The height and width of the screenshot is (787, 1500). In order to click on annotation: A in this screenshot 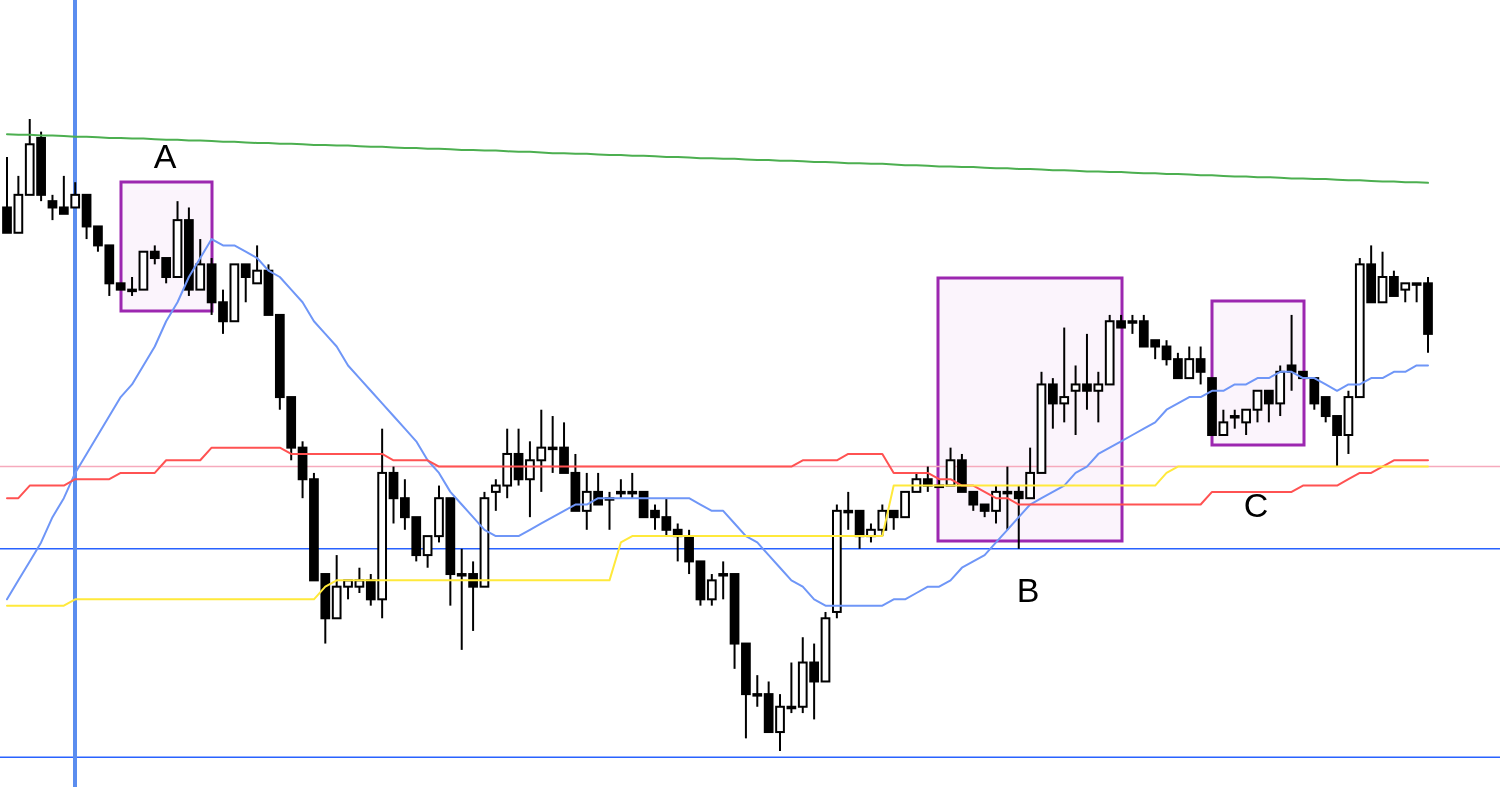, I will do `click(165, 156)`.